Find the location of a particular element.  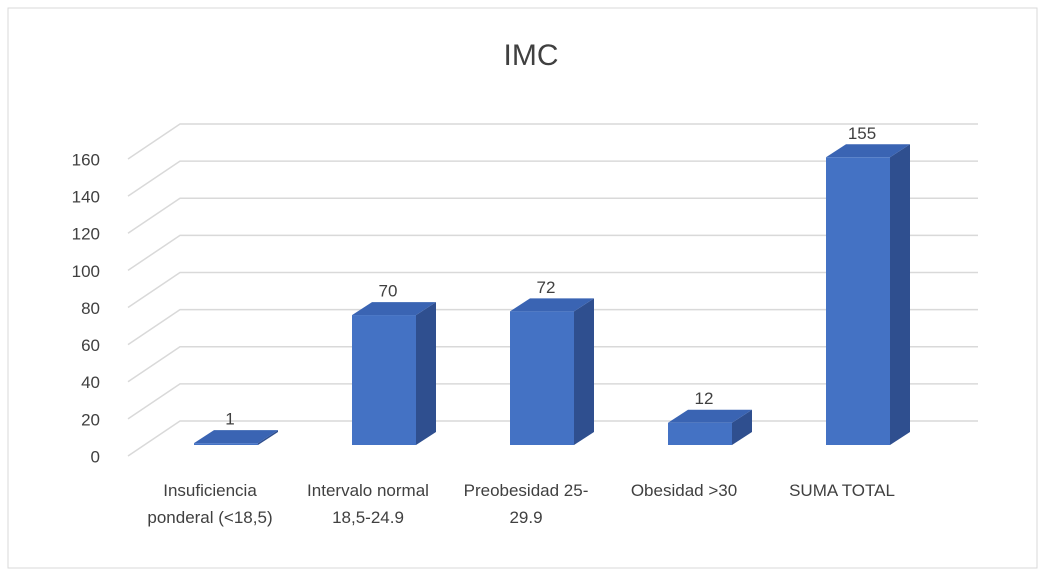

data-label: 70 is located at coordinates (388, 291).